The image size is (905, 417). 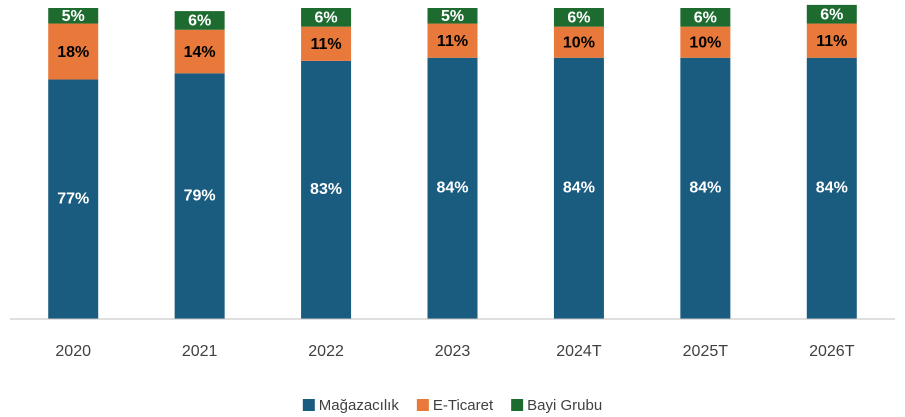 I want to click on x-tick-label: 2022, so click(x=326, y=351).